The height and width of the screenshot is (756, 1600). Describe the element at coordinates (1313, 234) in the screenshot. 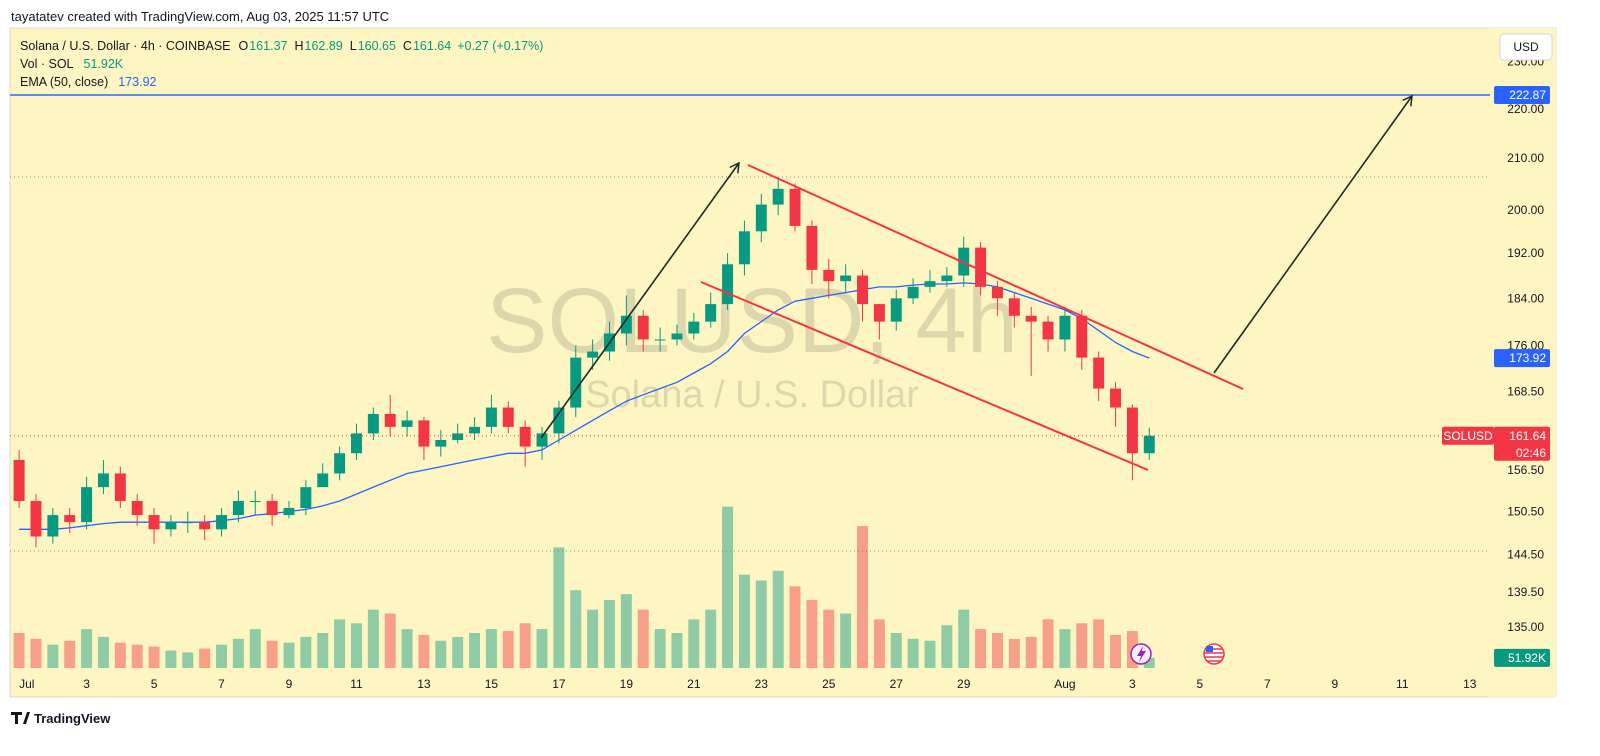

I see `arrow` at that location.